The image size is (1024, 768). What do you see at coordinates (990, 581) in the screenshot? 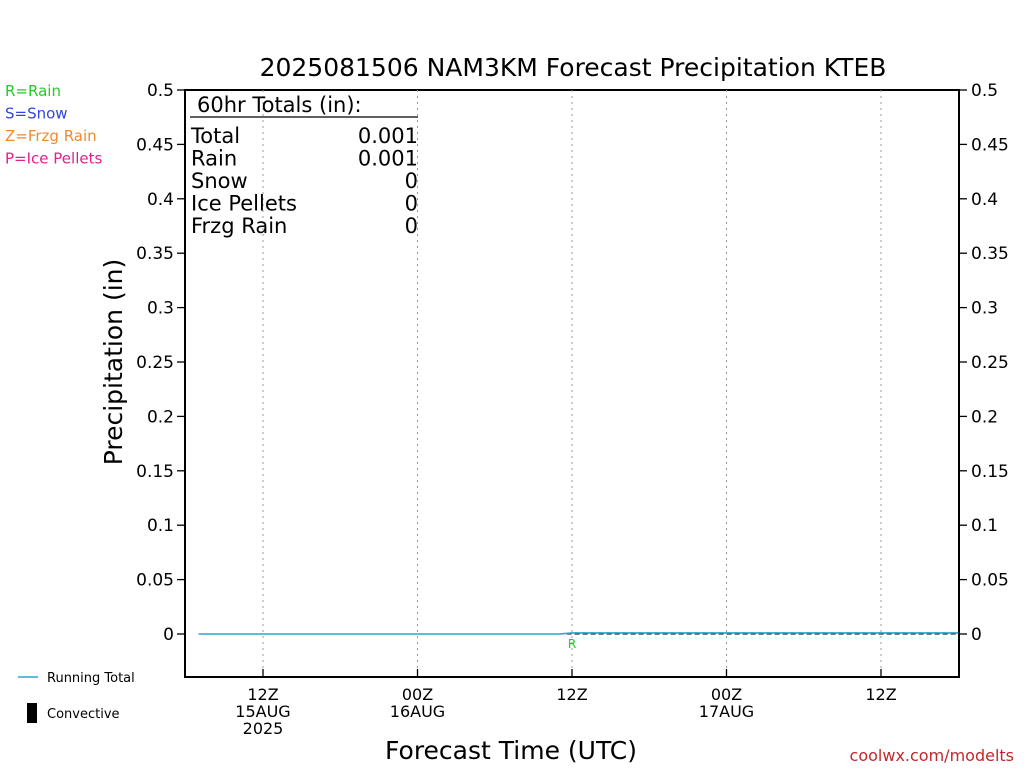
I see `y-tick-label-right: 0.05` at bounding box center [990, 581].